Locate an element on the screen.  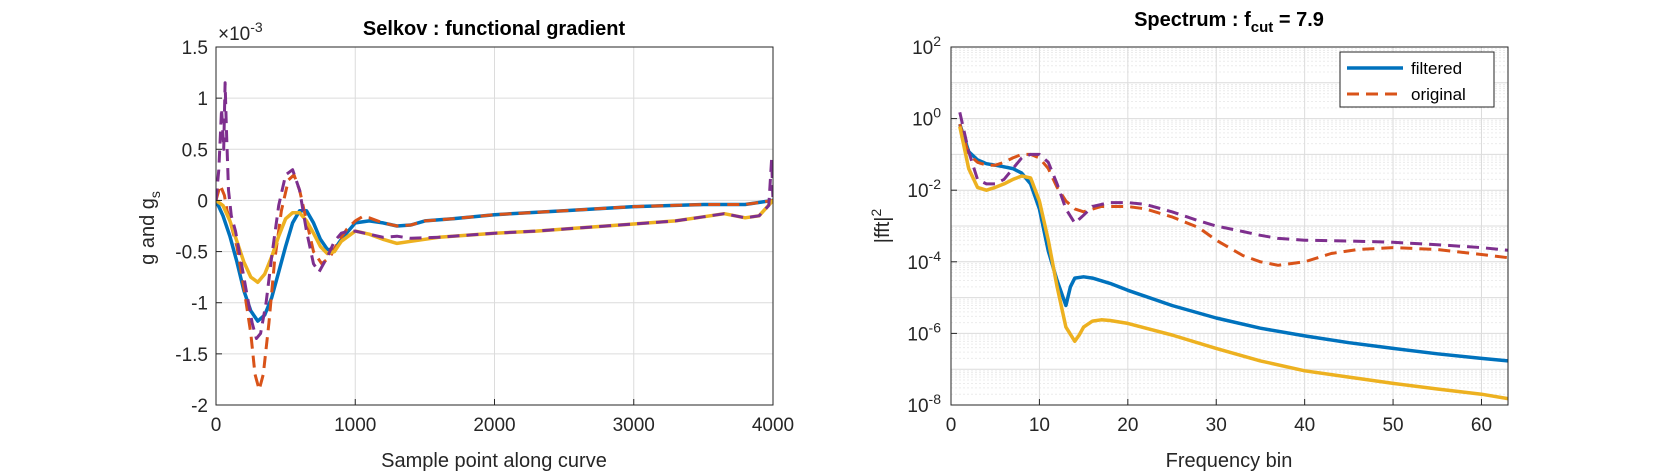
spectrum-x-tick-label: 50 is located at coordinates (1392, 425).